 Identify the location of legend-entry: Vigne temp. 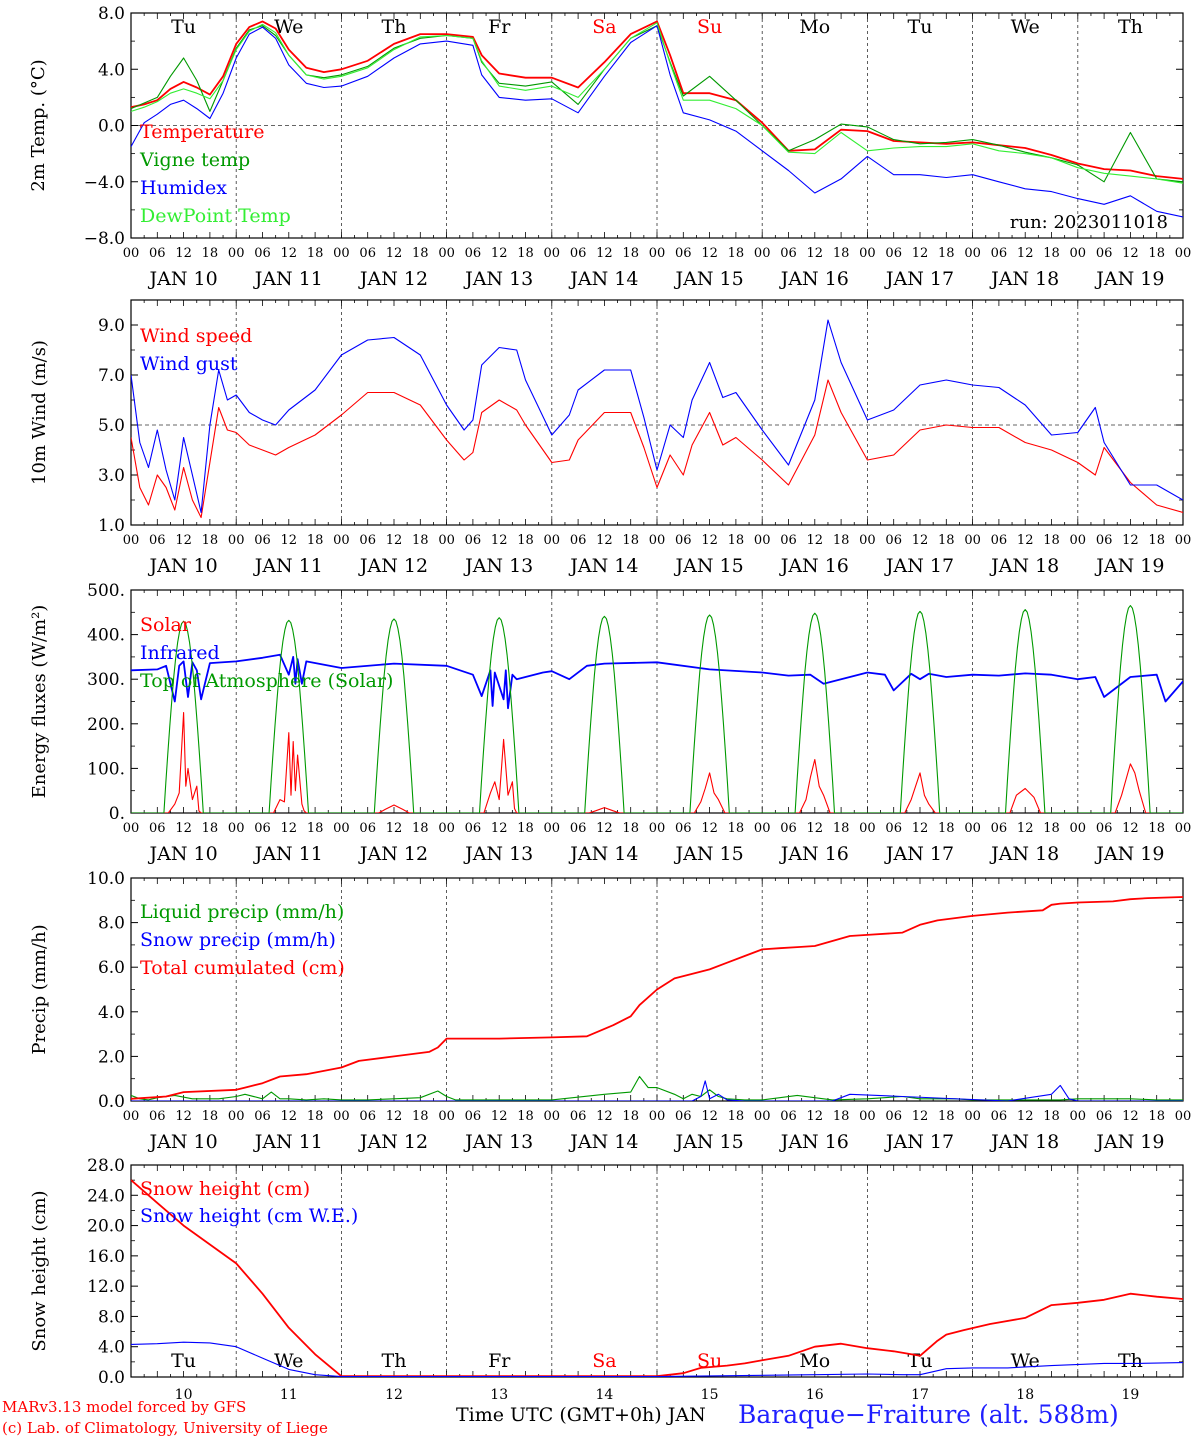
(194, 160).